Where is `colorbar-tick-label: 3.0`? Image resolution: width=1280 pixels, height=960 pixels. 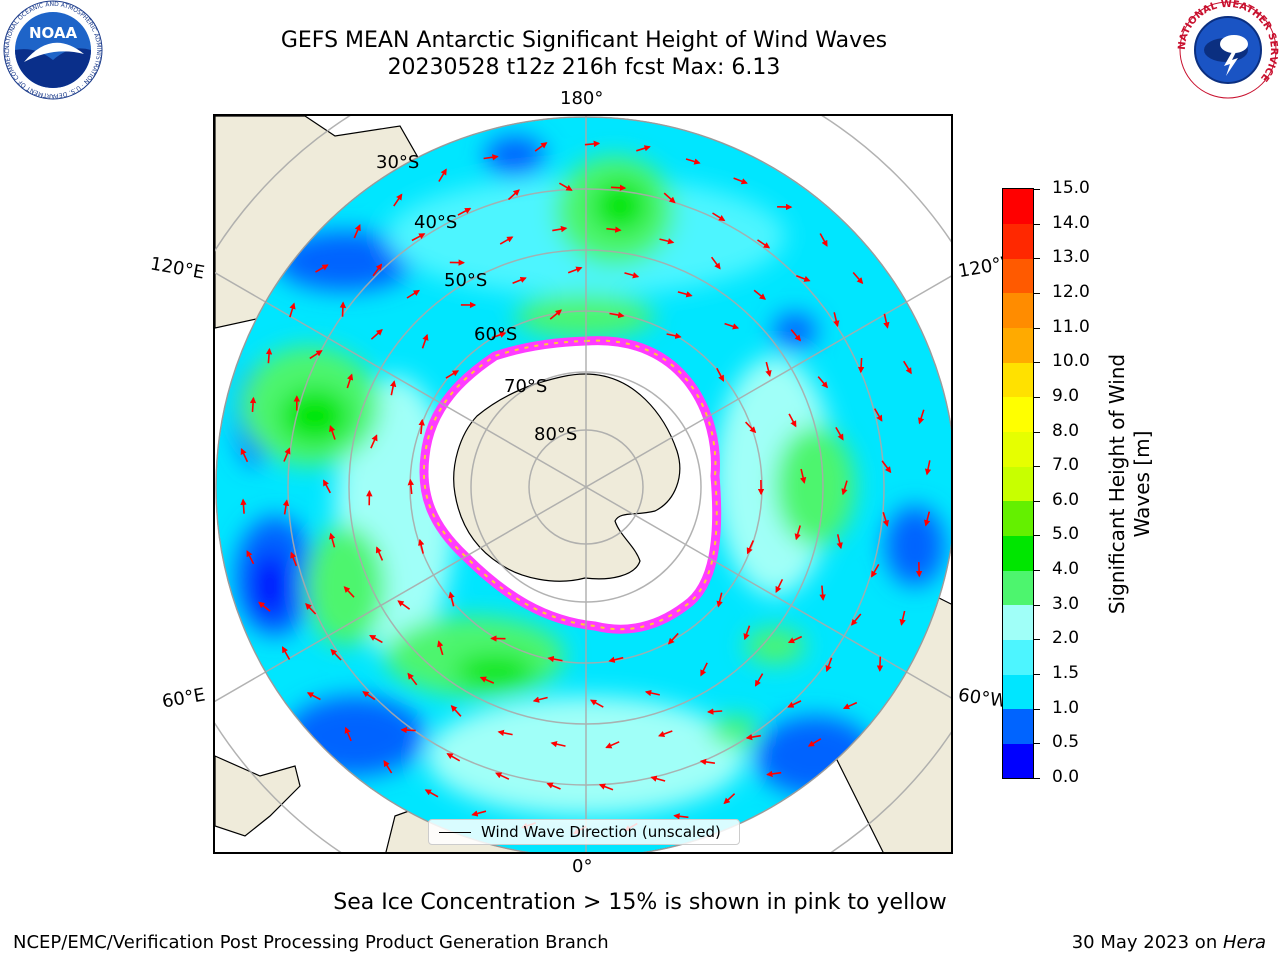
colorbar-tick-label: 3.0 is located at coordinates (1066, 603).